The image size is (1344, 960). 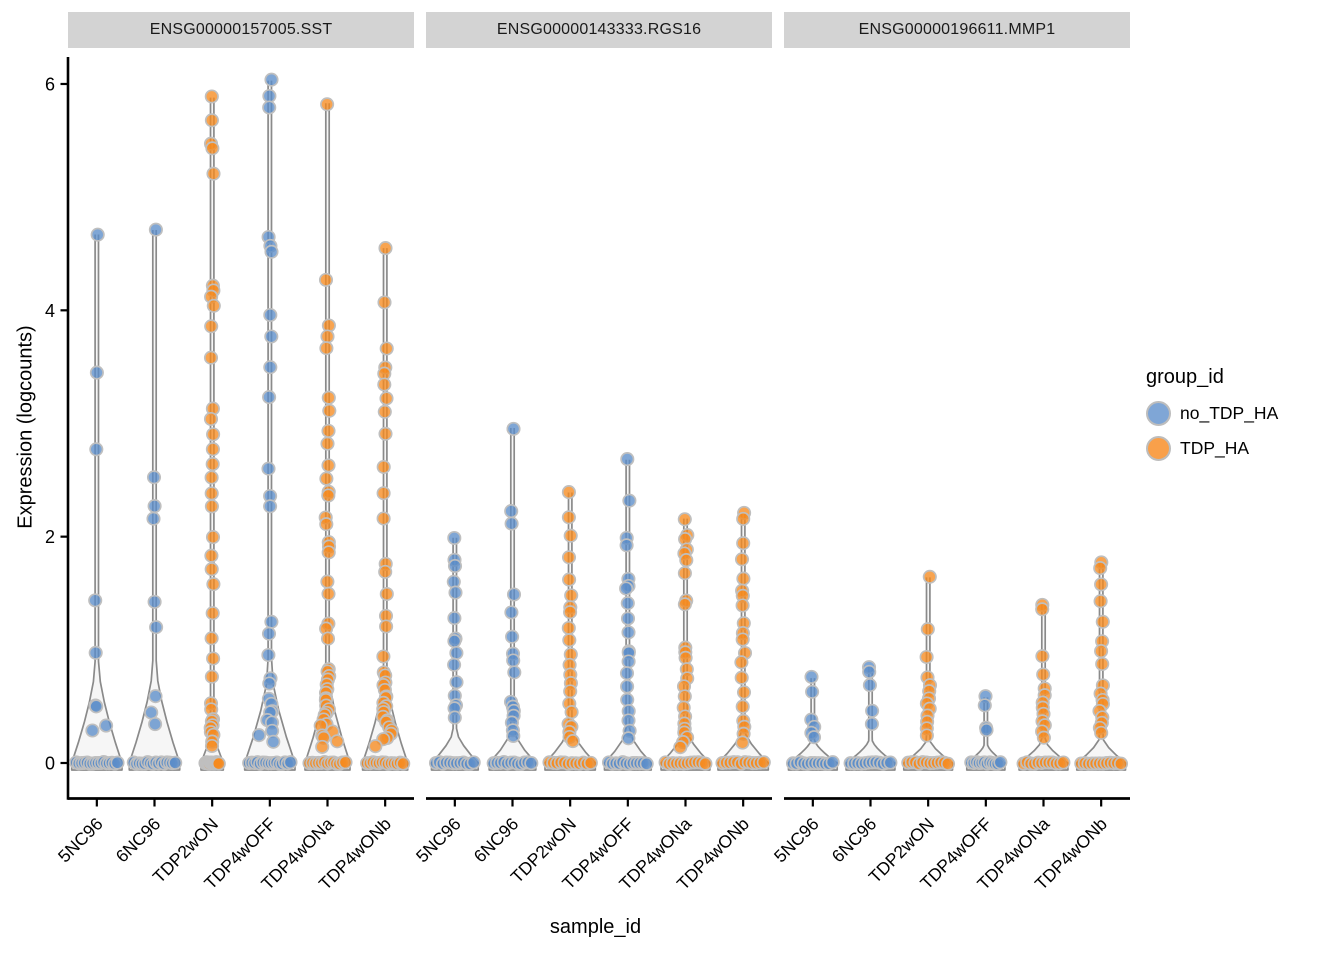 What do you see at coordinates (1185, 377) in the screenshot?
I see `legend-title: group_id` at bounding box center [1185, 377].